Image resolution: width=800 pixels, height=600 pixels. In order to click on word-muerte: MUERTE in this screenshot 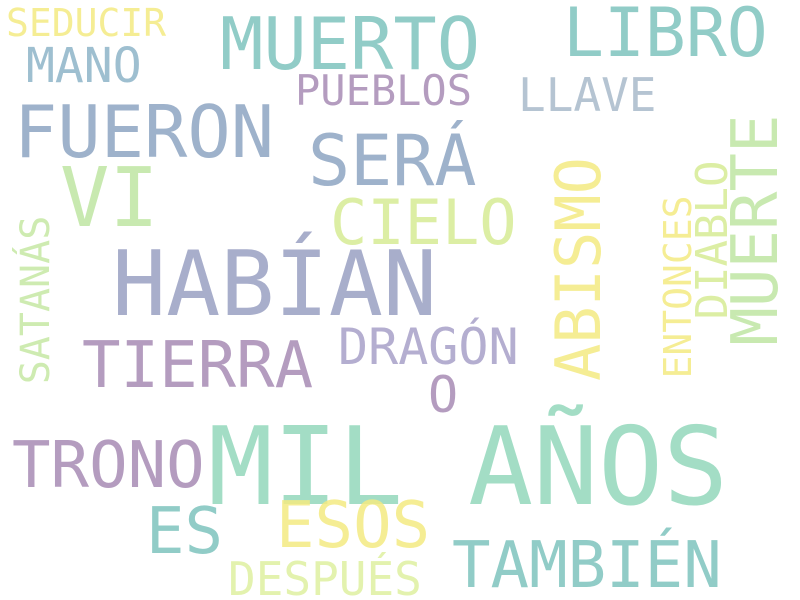, I will do `click(756, 230)`.